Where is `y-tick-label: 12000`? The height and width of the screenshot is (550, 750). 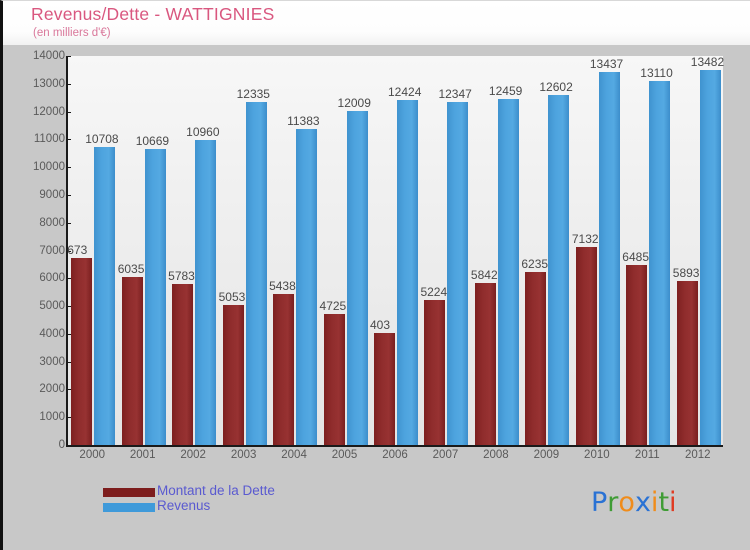
y-tick-label: 12000 is located at coordinates (49, 111).